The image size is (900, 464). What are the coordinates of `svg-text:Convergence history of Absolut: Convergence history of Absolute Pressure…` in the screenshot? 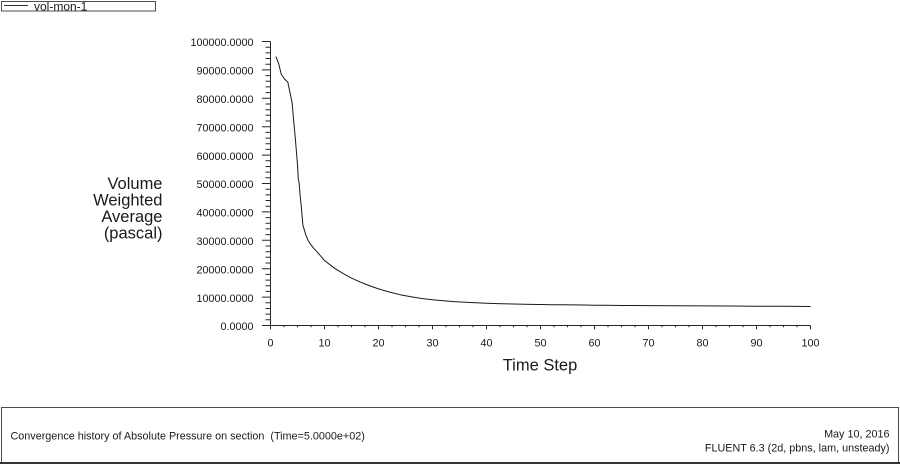 It's located at (188, 436).